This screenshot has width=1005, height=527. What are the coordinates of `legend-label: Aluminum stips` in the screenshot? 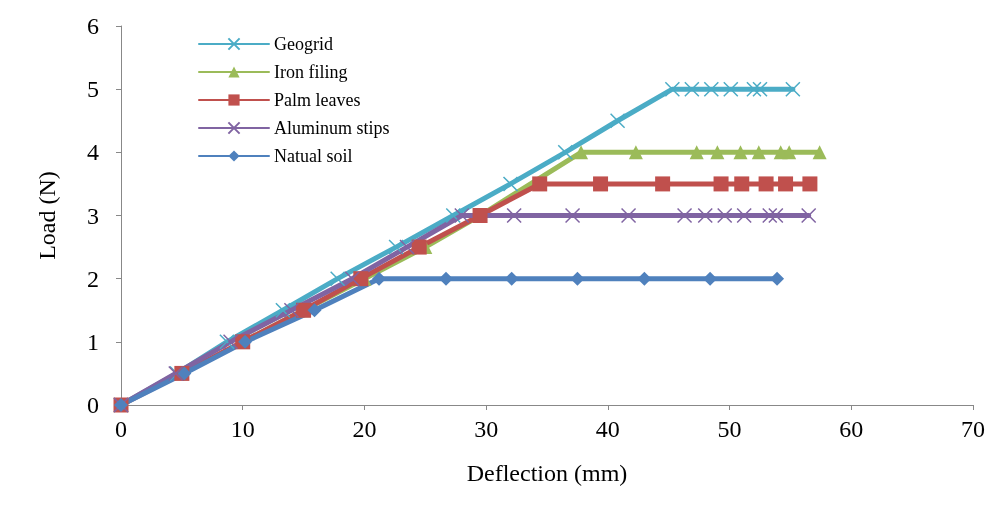 It's located at (332, 128).